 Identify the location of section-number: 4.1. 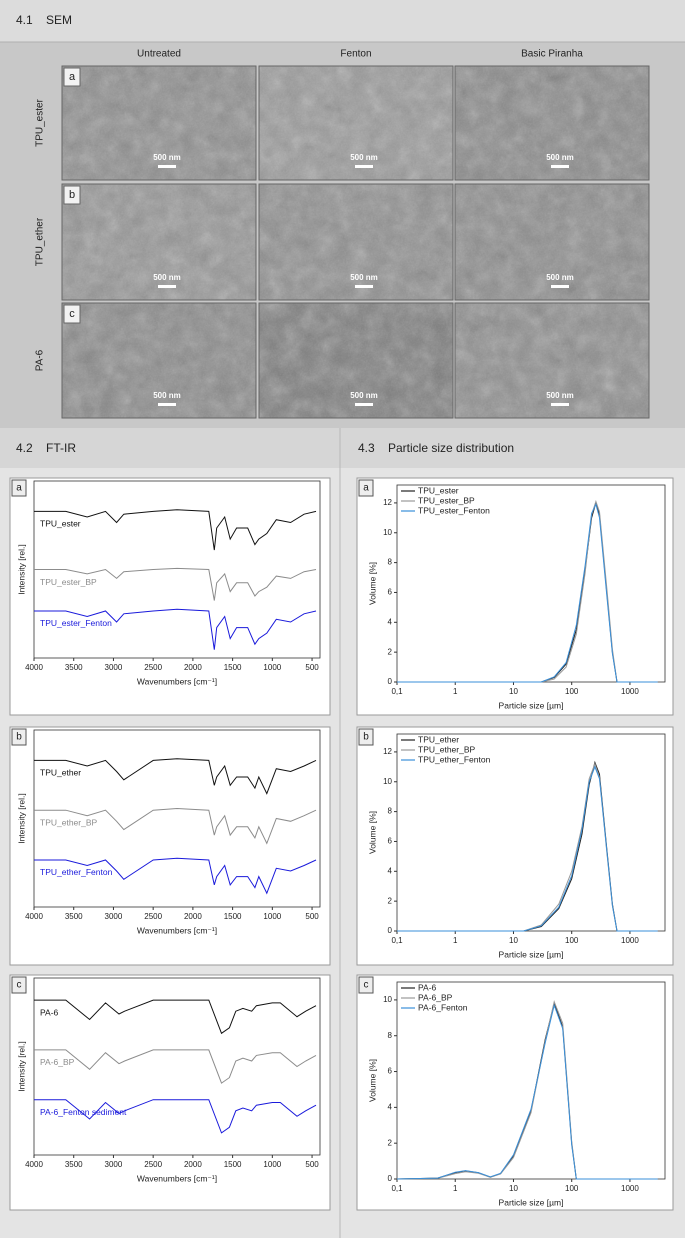
(24, 20).